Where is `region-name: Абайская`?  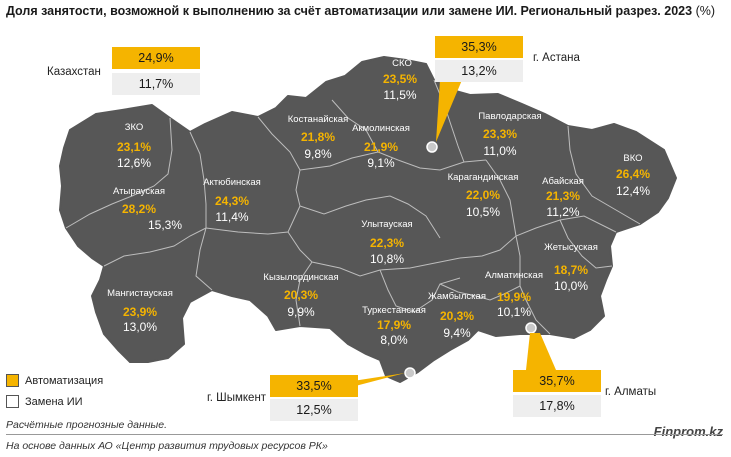 region-name: Абайская is located at coordinates (563, 181).